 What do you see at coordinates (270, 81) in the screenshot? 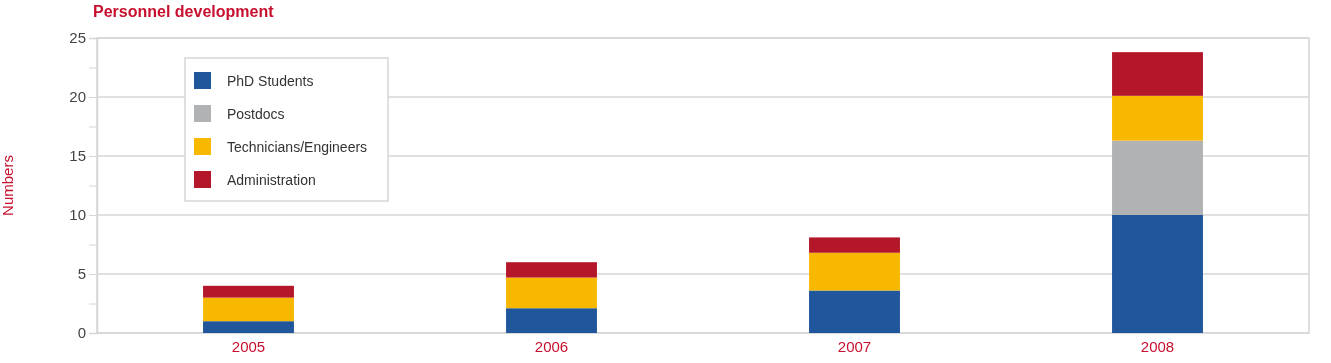
I see `legend-label: PhD Students` at bounding box center [270, 81].